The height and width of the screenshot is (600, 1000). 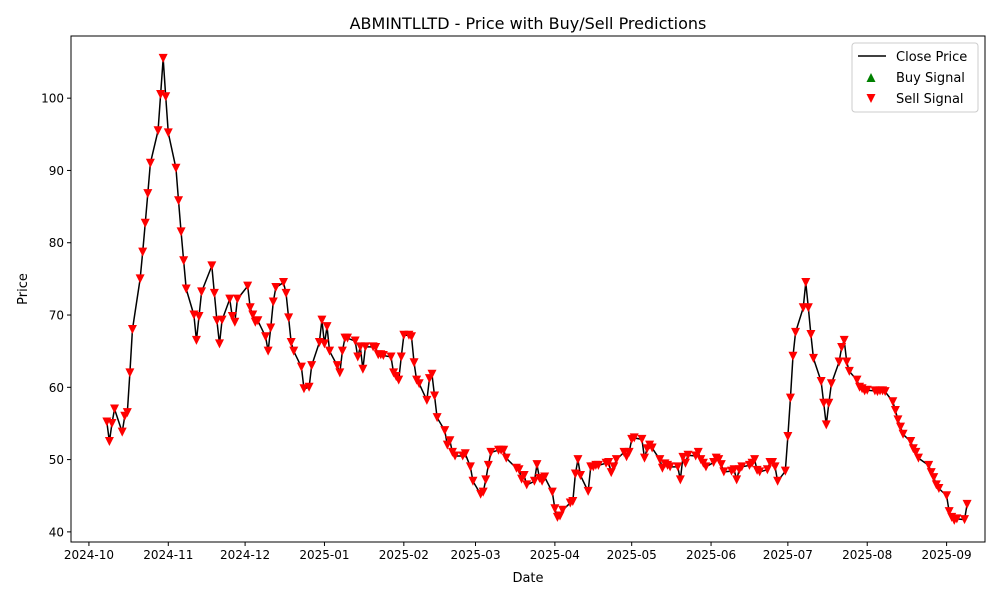 What do you see at coordinates (52, 99) in the screenshot?
I see `y-tick-label: 100` at bounding box center [52, 99].